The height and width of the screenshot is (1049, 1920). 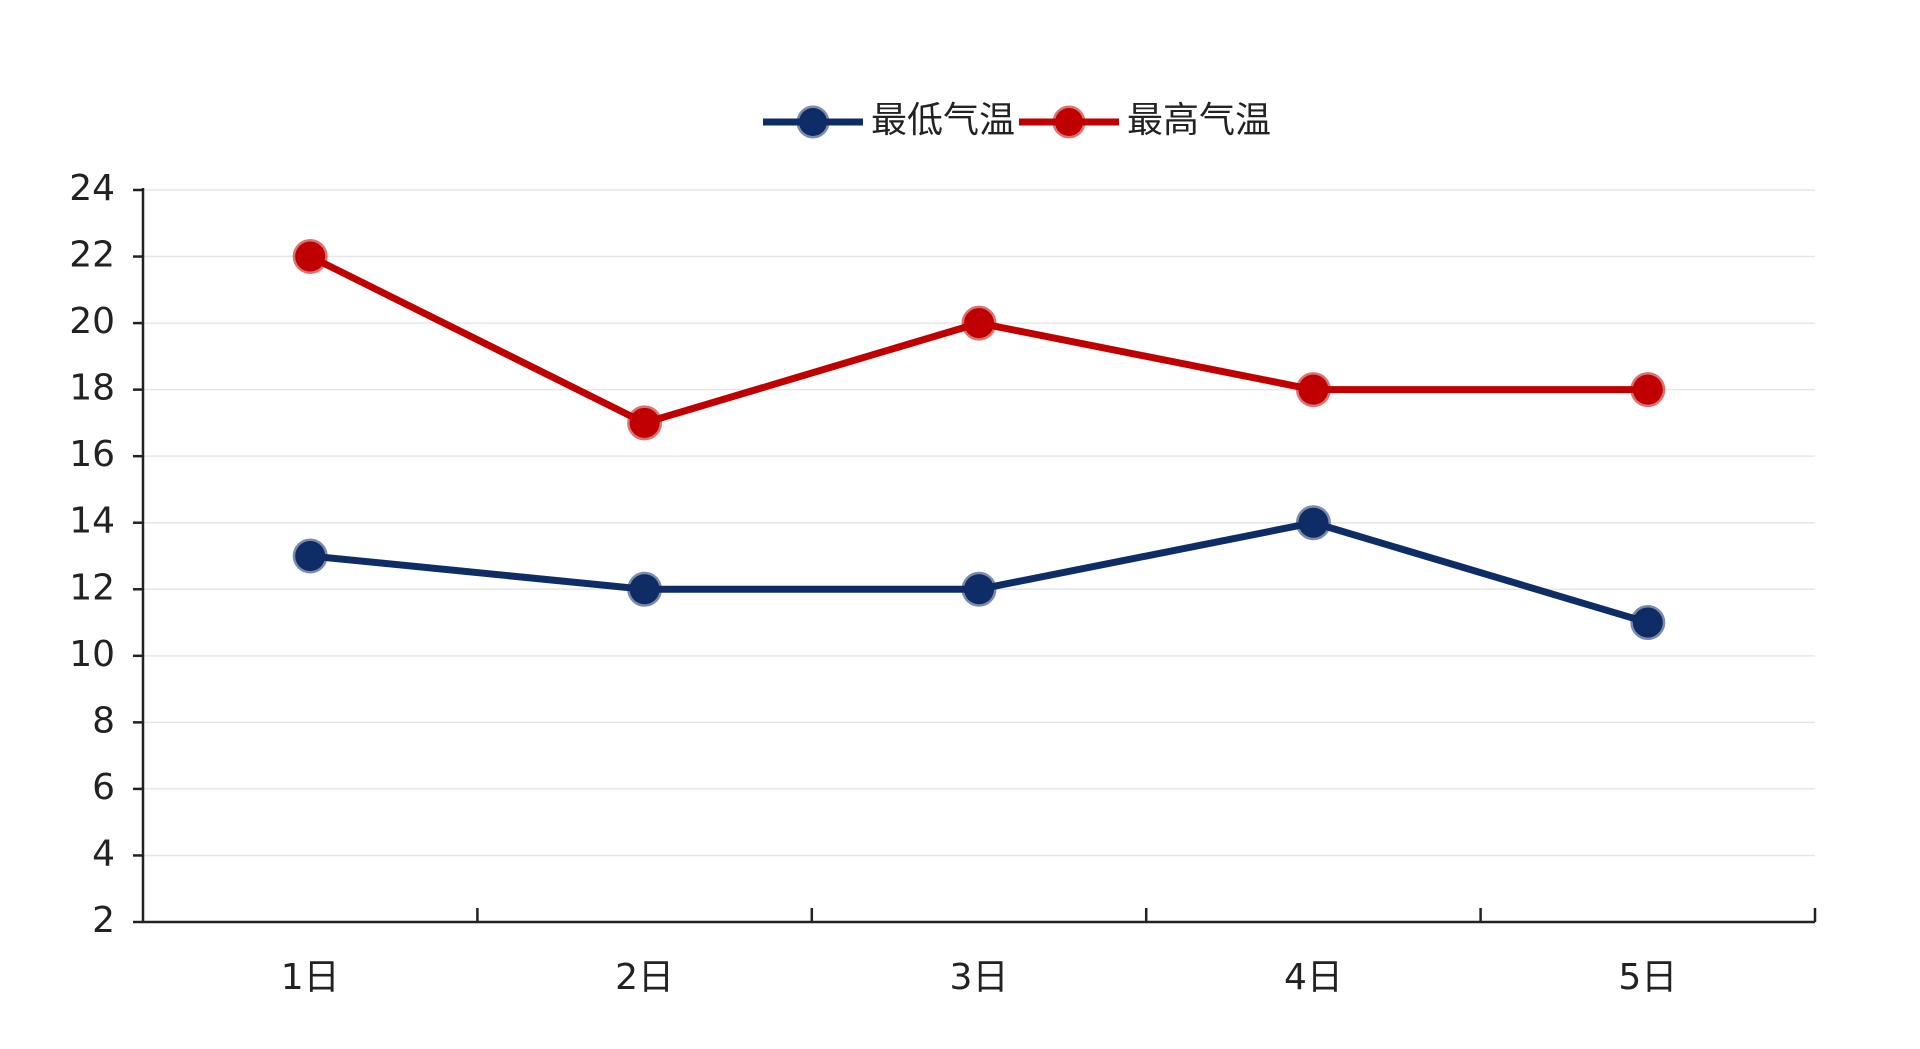 What do you see at coordinates (1313, 977) in the screenshot?
I see `x-tick-label: 4日` at bounding box center [1313, 977].